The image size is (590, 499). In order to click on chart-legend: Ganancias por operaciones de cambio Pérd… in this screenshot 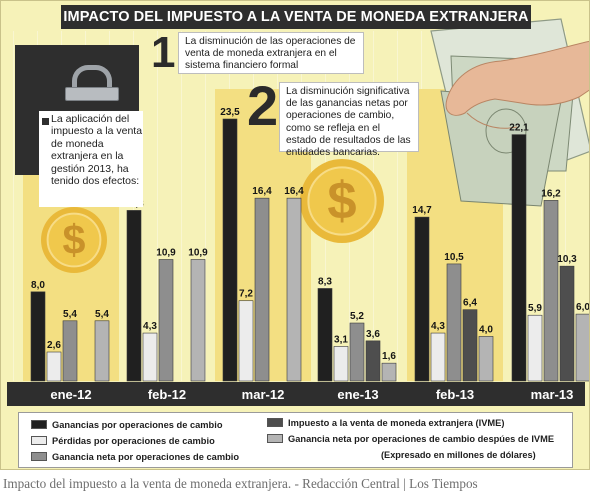, I will do `click(295, 440)`.